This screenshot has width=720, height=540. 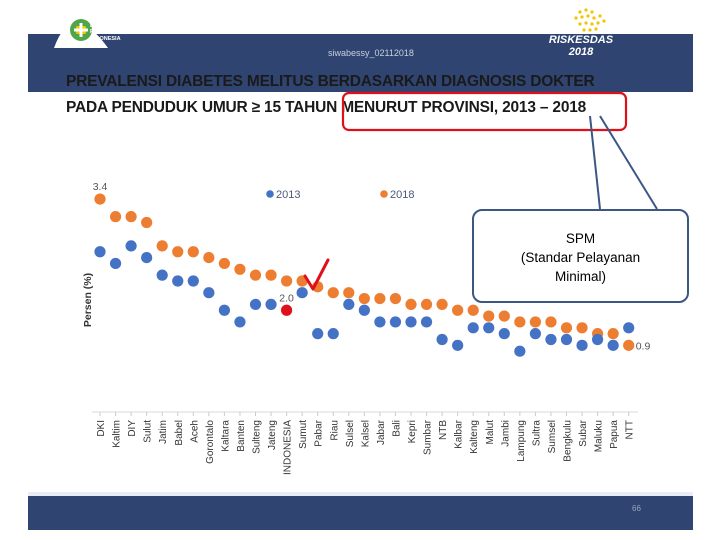 What do you see at coordinates (288, 447) in the screenshot?
I see `x-tick-label: INDONESIA` at bounding box center [288, 447].